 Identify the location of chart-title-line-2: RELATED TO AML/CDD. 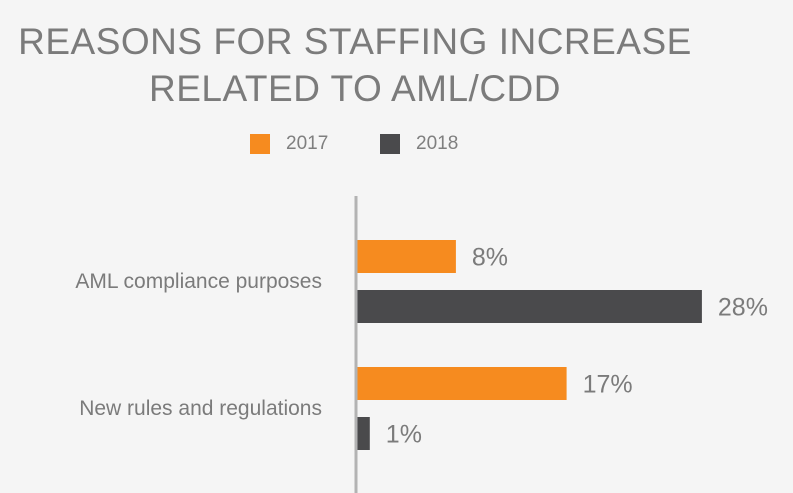
(355, 88).